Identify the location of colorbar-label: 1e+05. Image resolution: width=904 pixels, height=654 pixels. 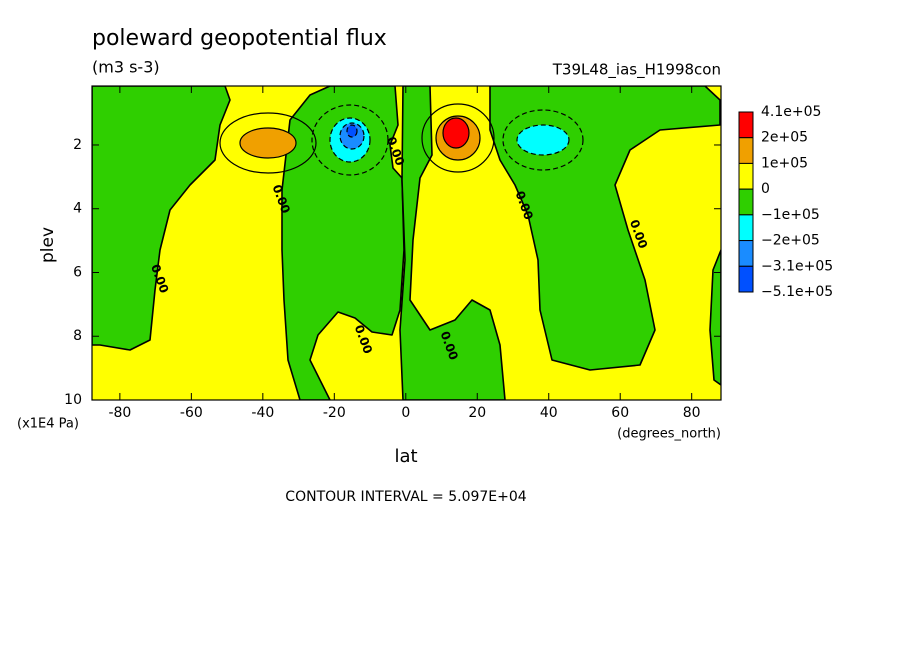
(784, 163).